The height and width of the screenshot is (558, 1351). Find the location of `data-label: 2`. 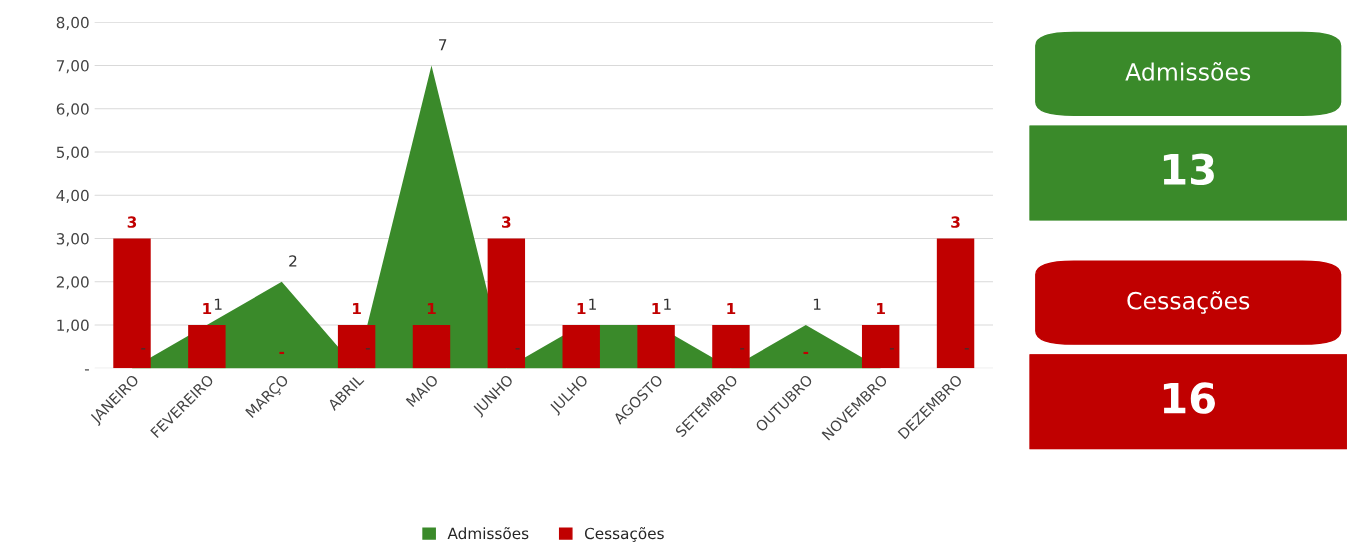

data-label: 2 is located at coordinates (293, 261).